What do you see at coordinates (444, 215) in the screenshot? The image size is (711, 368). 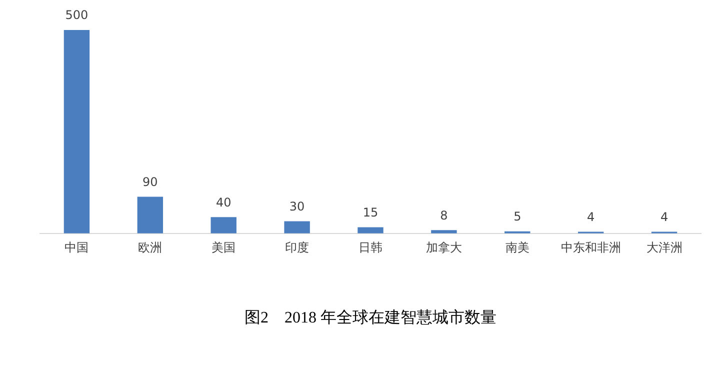 I see `data-label: 8` at bounding box center [444, 215].